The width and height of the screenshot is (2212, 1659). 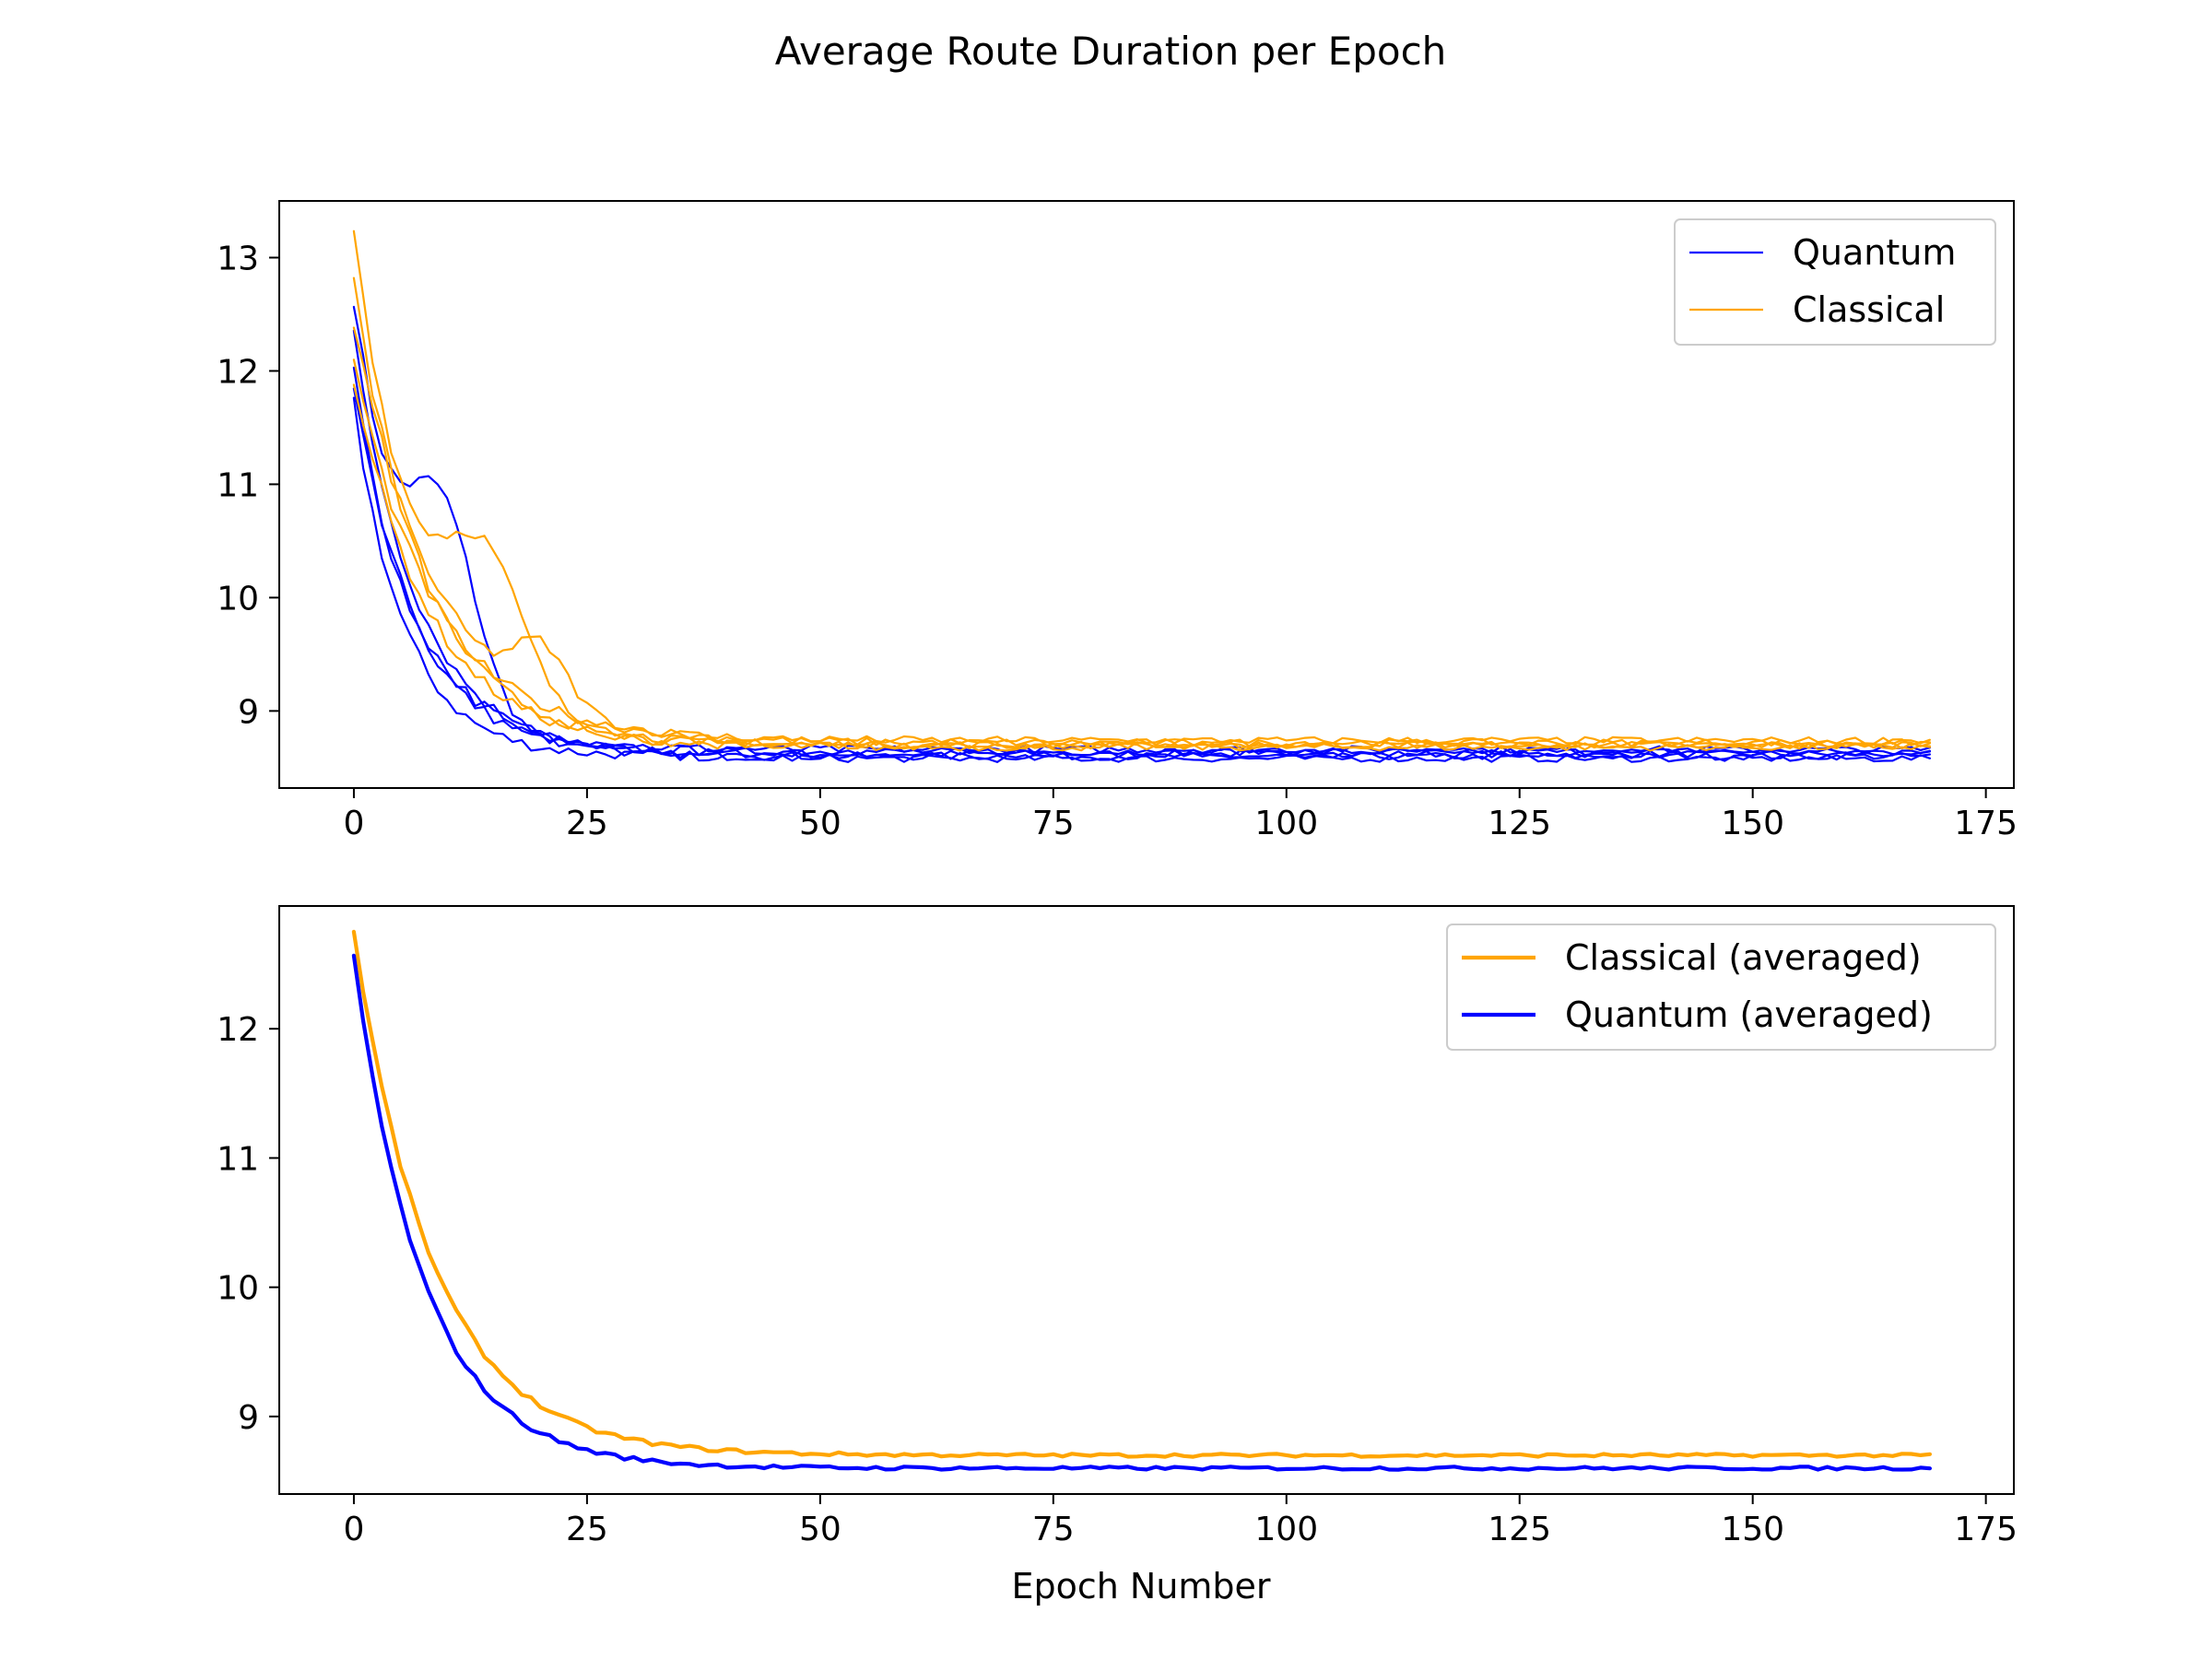 What do you see at coordinates (1111, 51) in the screenshot?
I see `chart-title: Average Route Duration per Epoch` at bounding box center [1111, 51].